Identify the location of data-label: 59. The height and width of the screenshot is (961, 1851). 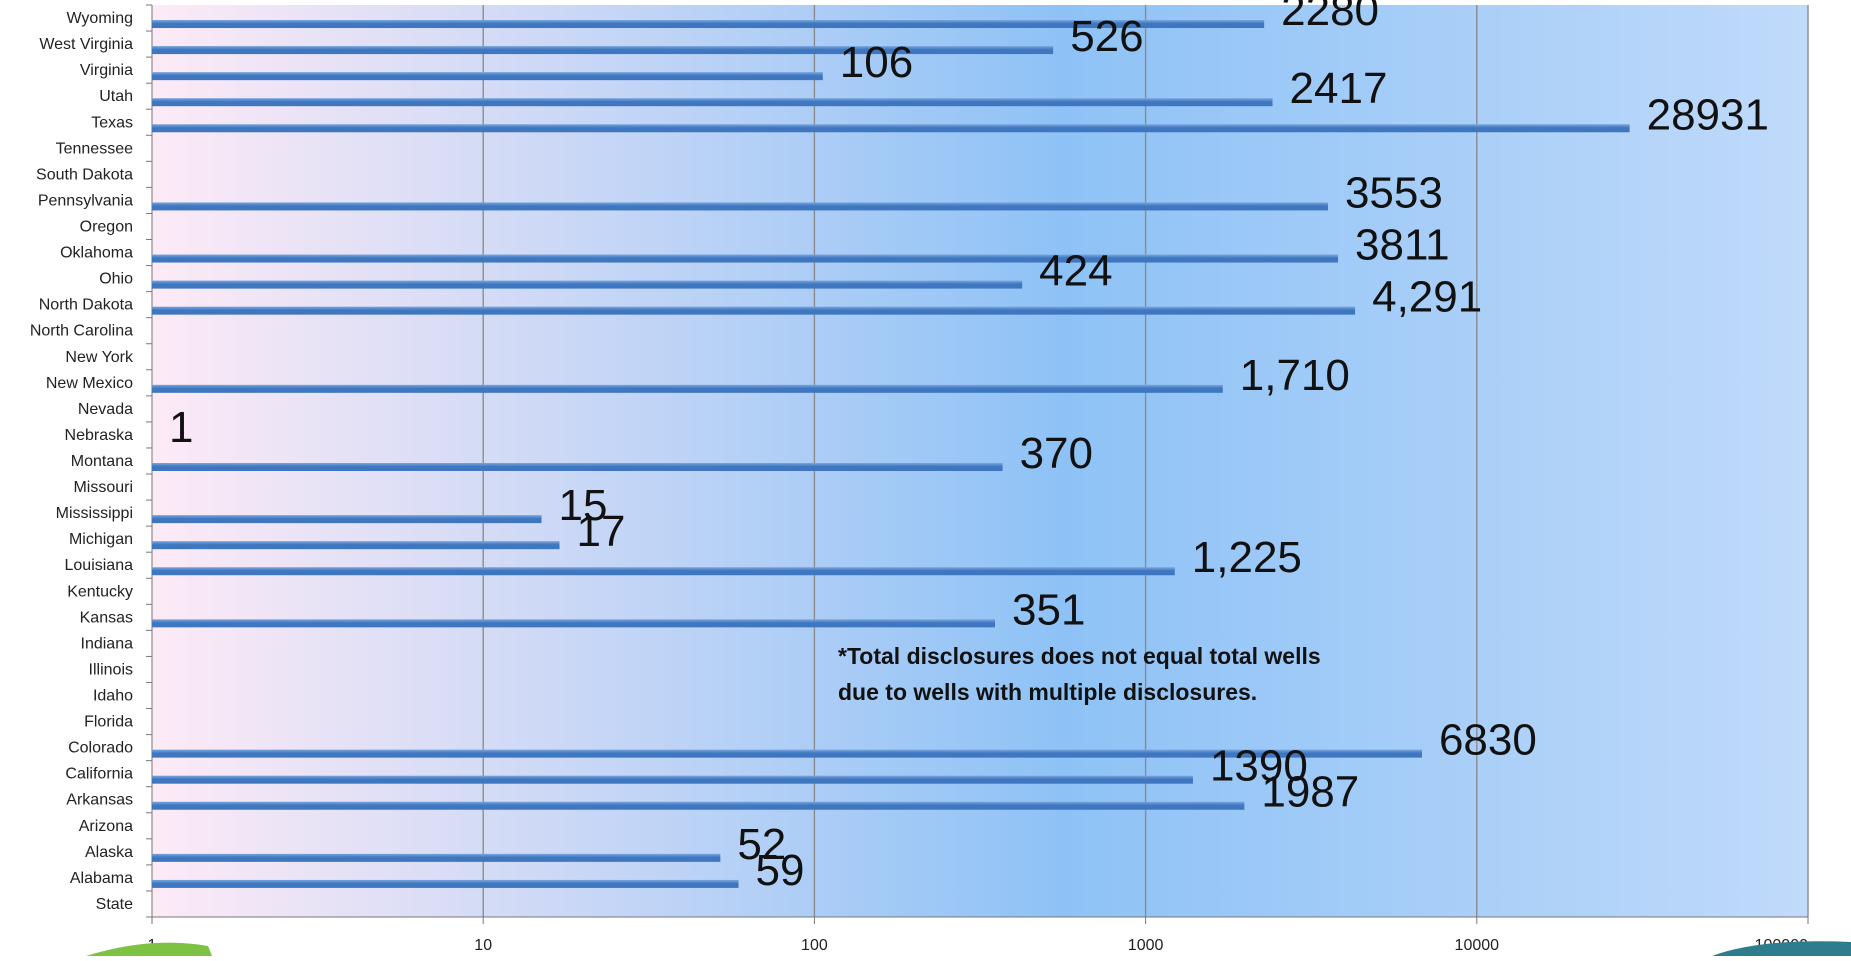
(780, 870).